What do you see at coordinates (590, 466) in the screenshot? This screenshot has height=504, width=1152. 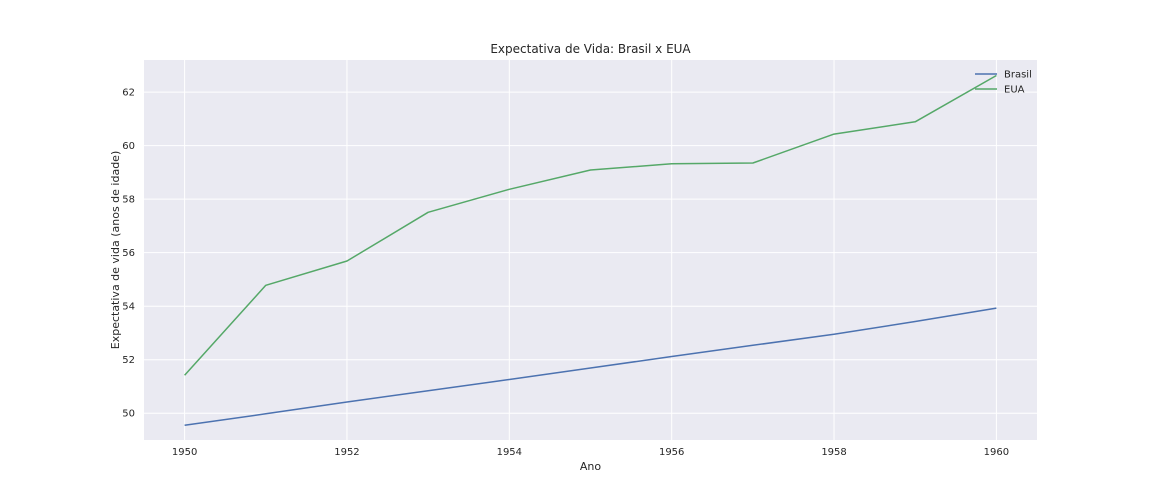 I see `x-axis-label: Ano` at bounding box center [590, 466].